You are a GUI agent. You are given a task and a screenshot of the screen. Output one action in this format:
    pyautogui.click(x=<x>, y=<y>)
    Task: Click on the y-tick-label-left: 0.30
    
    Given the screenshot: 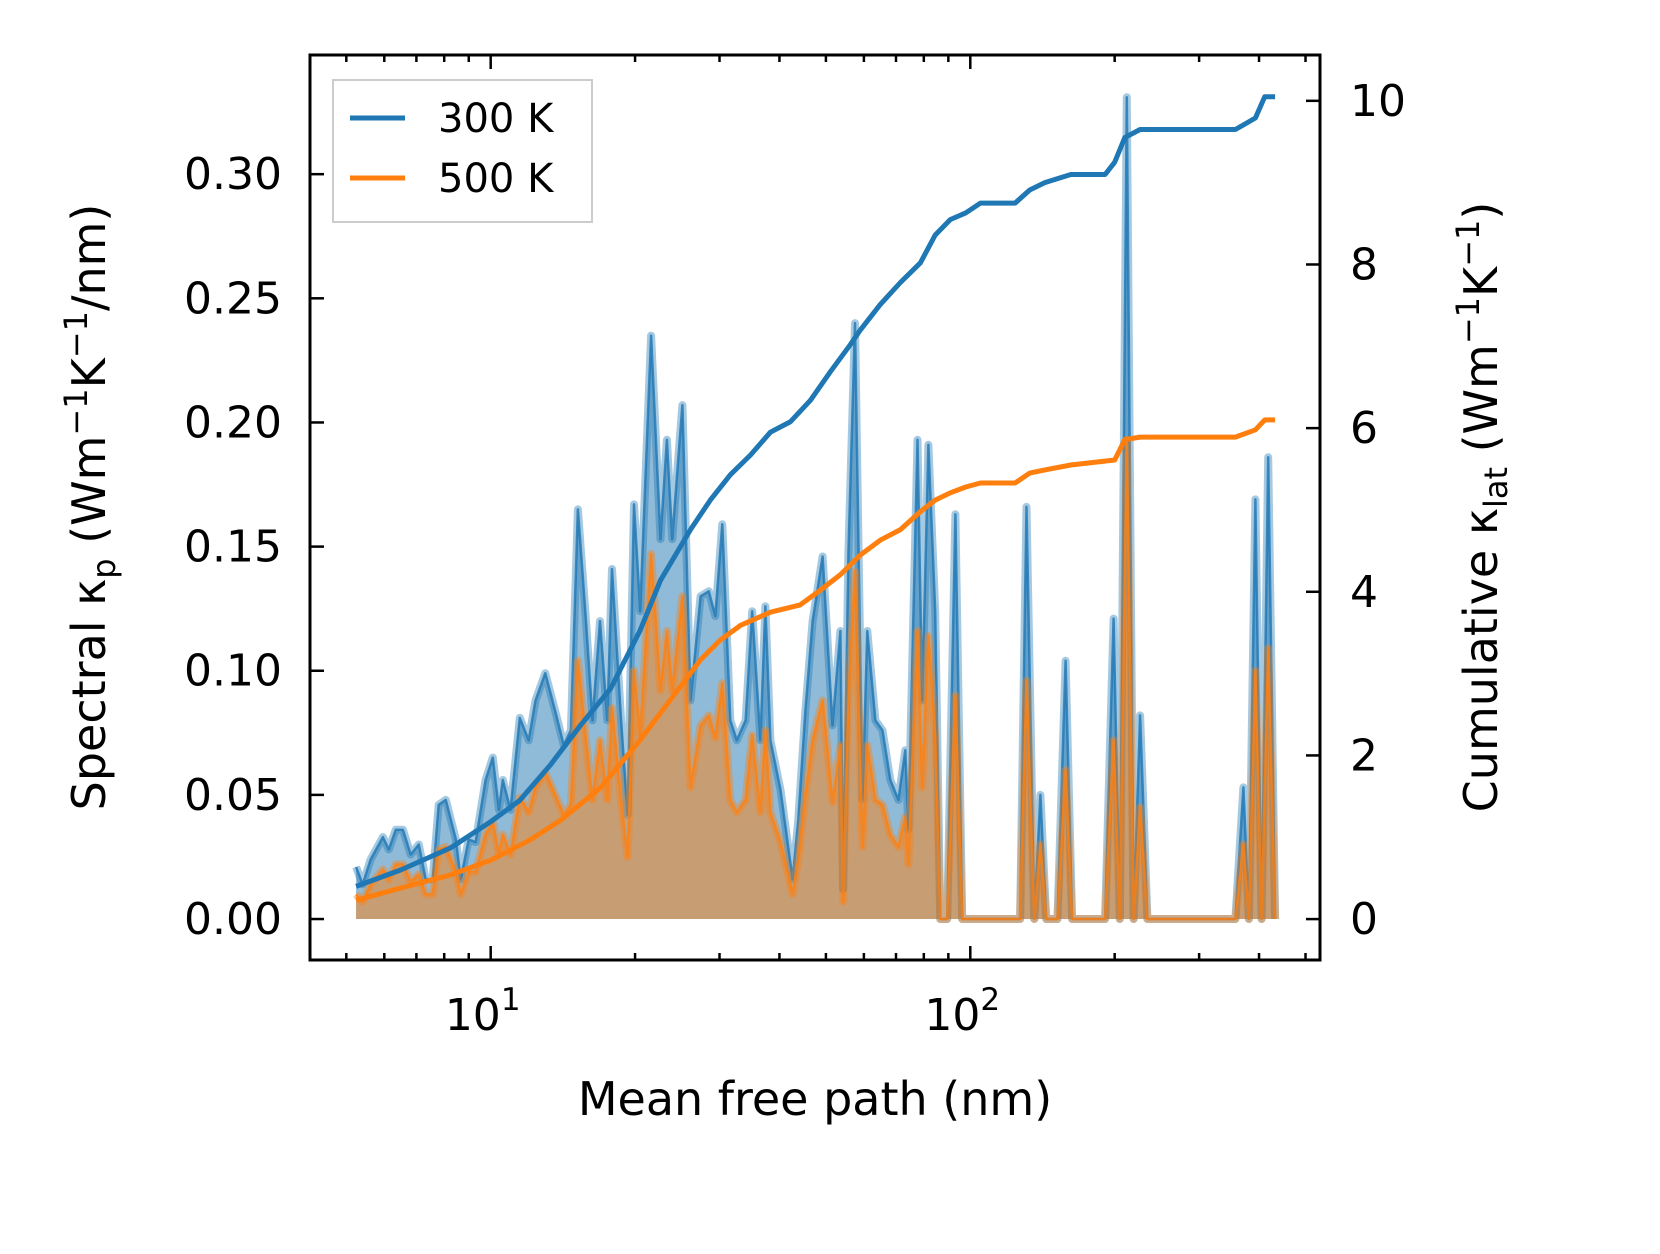 What is the action you would take?
    pyautogui.click(x=233, y=174)
    